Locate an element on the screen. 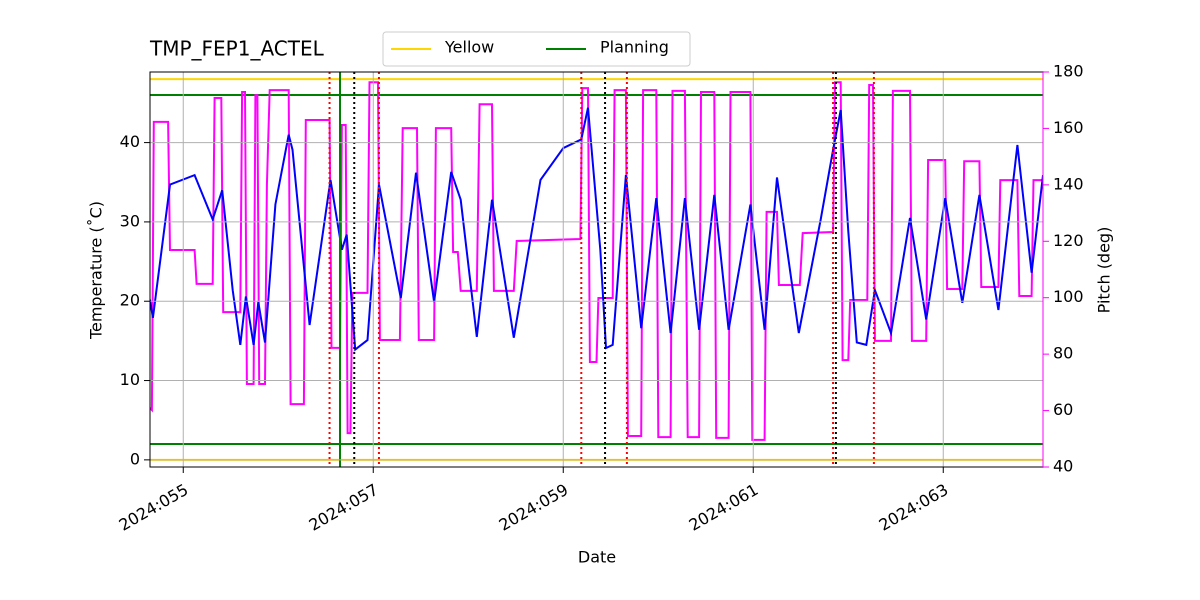 This screenshot has width=1200, height=600. x-tick-label: 2024:055 is located at coordinates (154, 507).